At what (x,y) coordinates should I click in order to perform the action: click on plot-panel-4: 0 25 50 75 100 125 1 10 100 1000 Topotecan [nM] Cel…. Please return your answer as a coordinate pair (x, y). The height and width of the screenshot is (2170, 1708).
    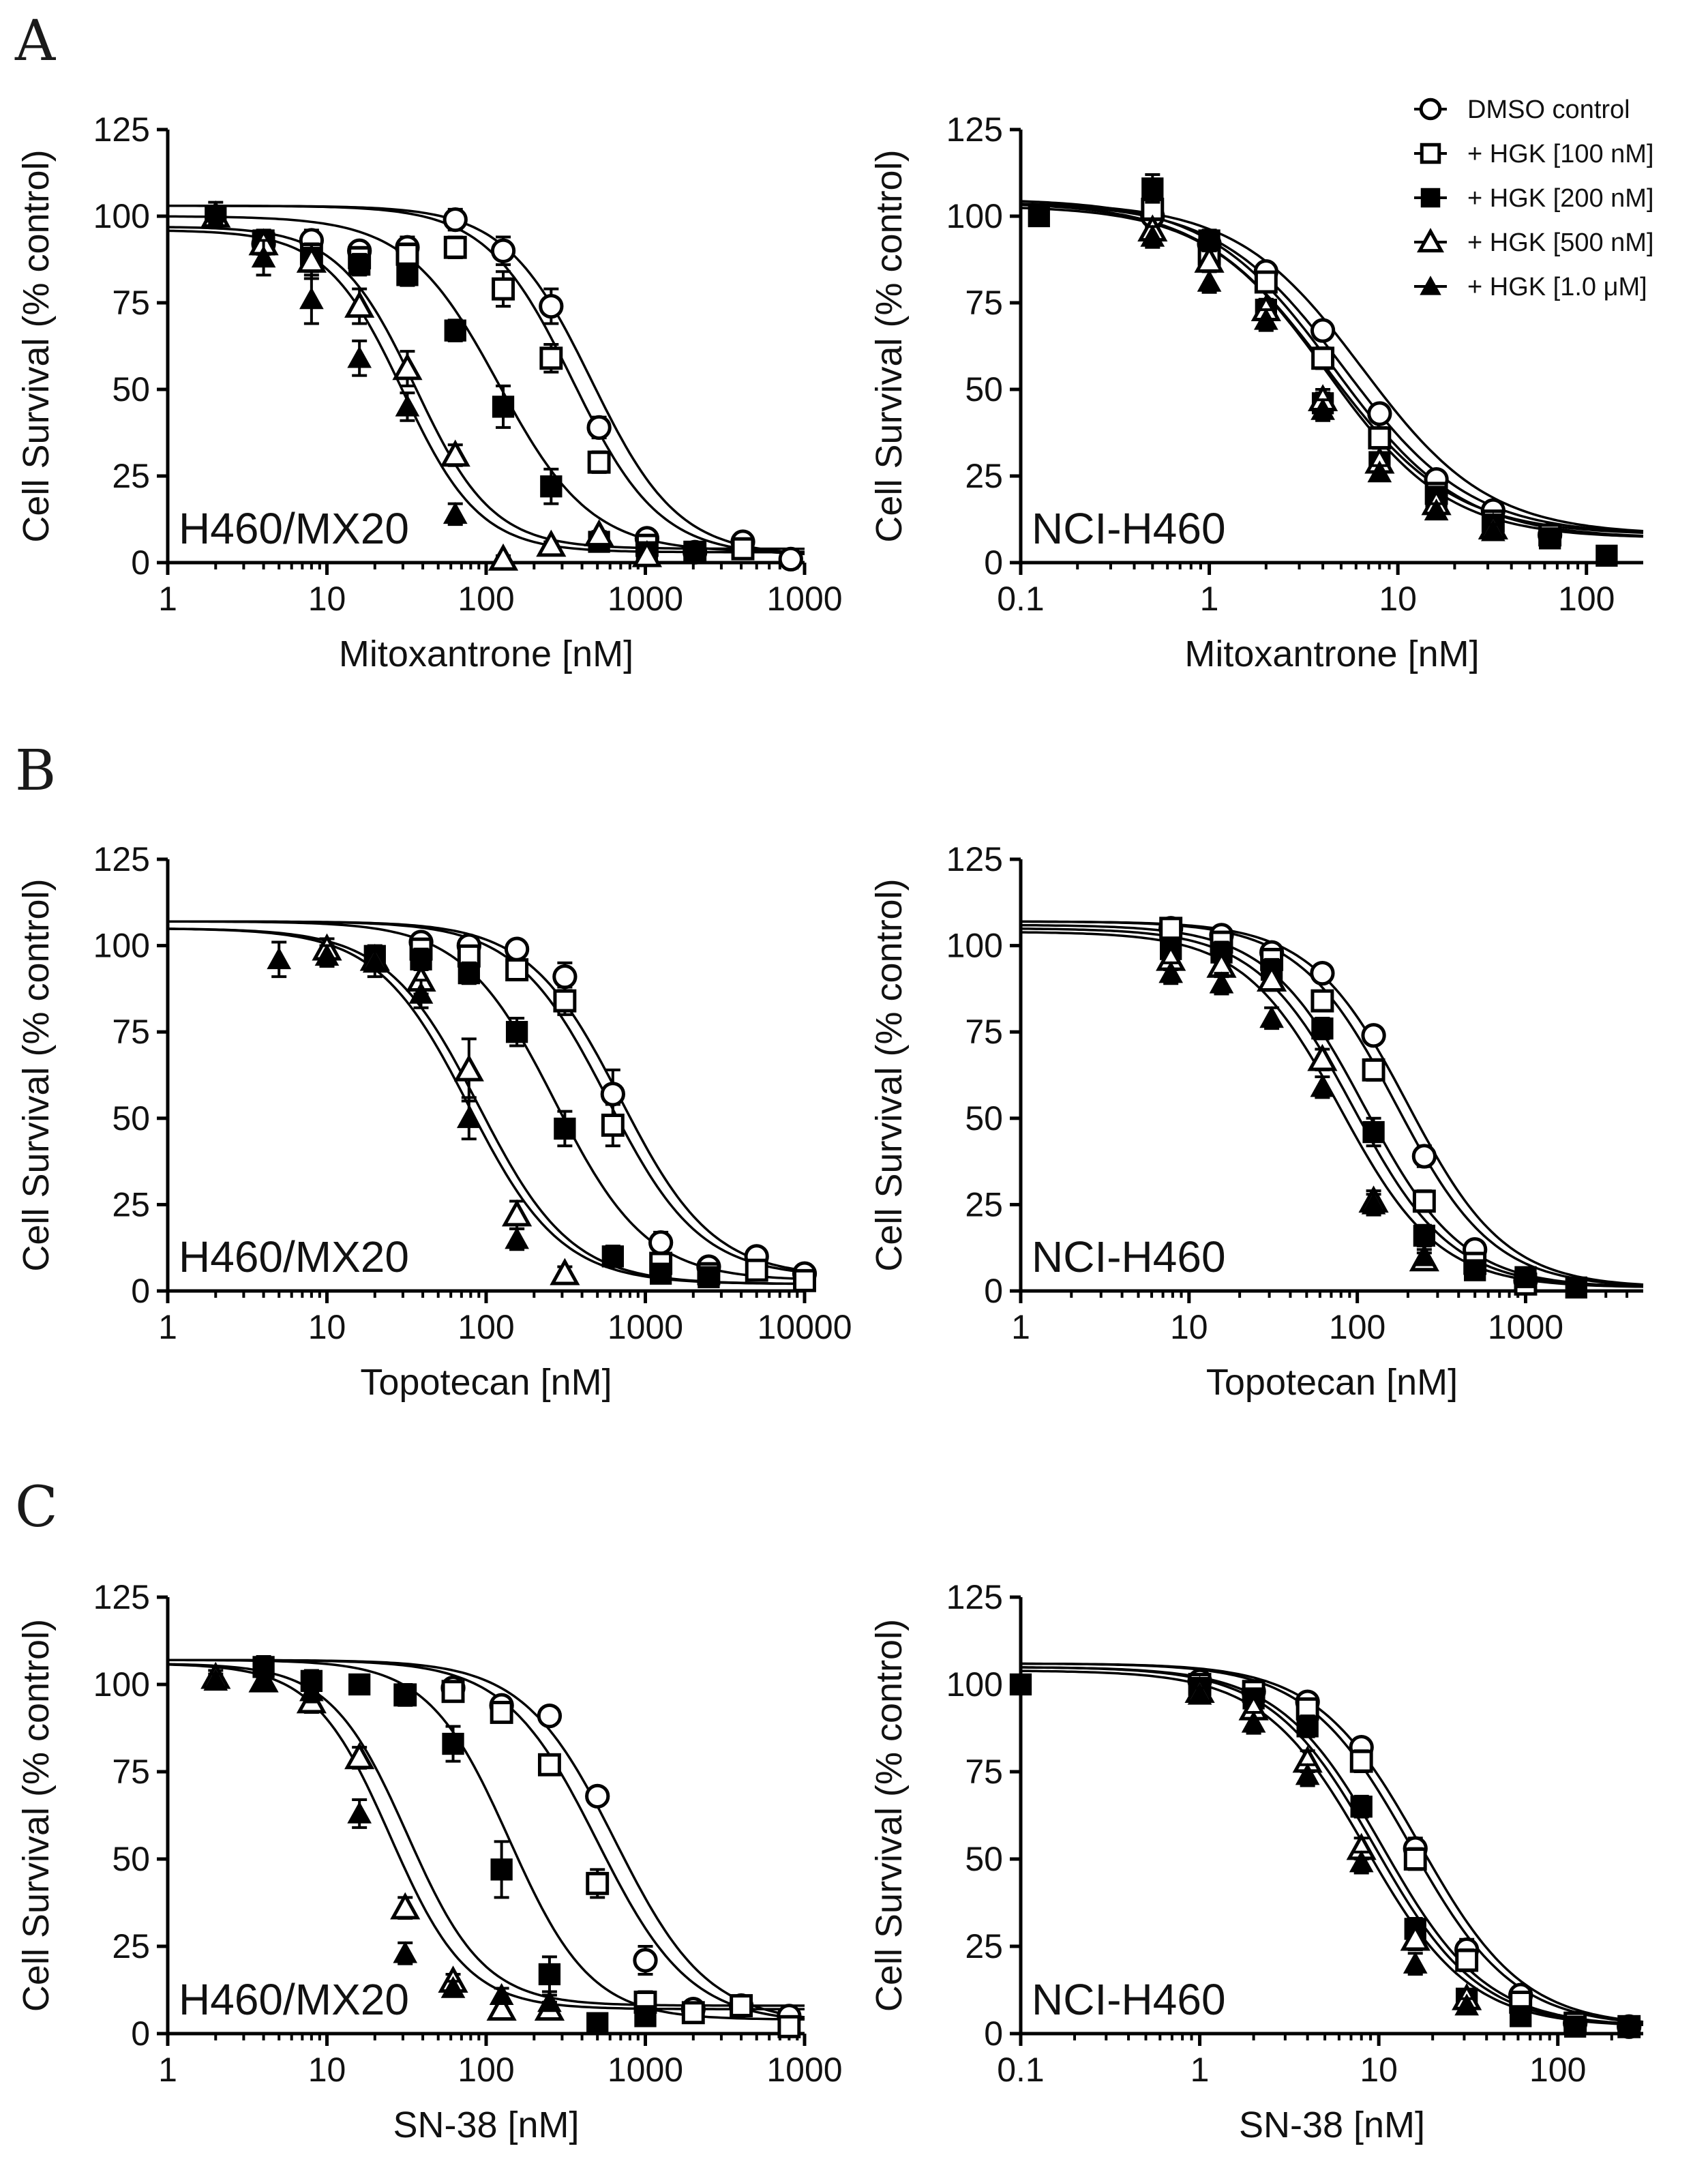
    Looking at the image, I should click on (1256, 1121).